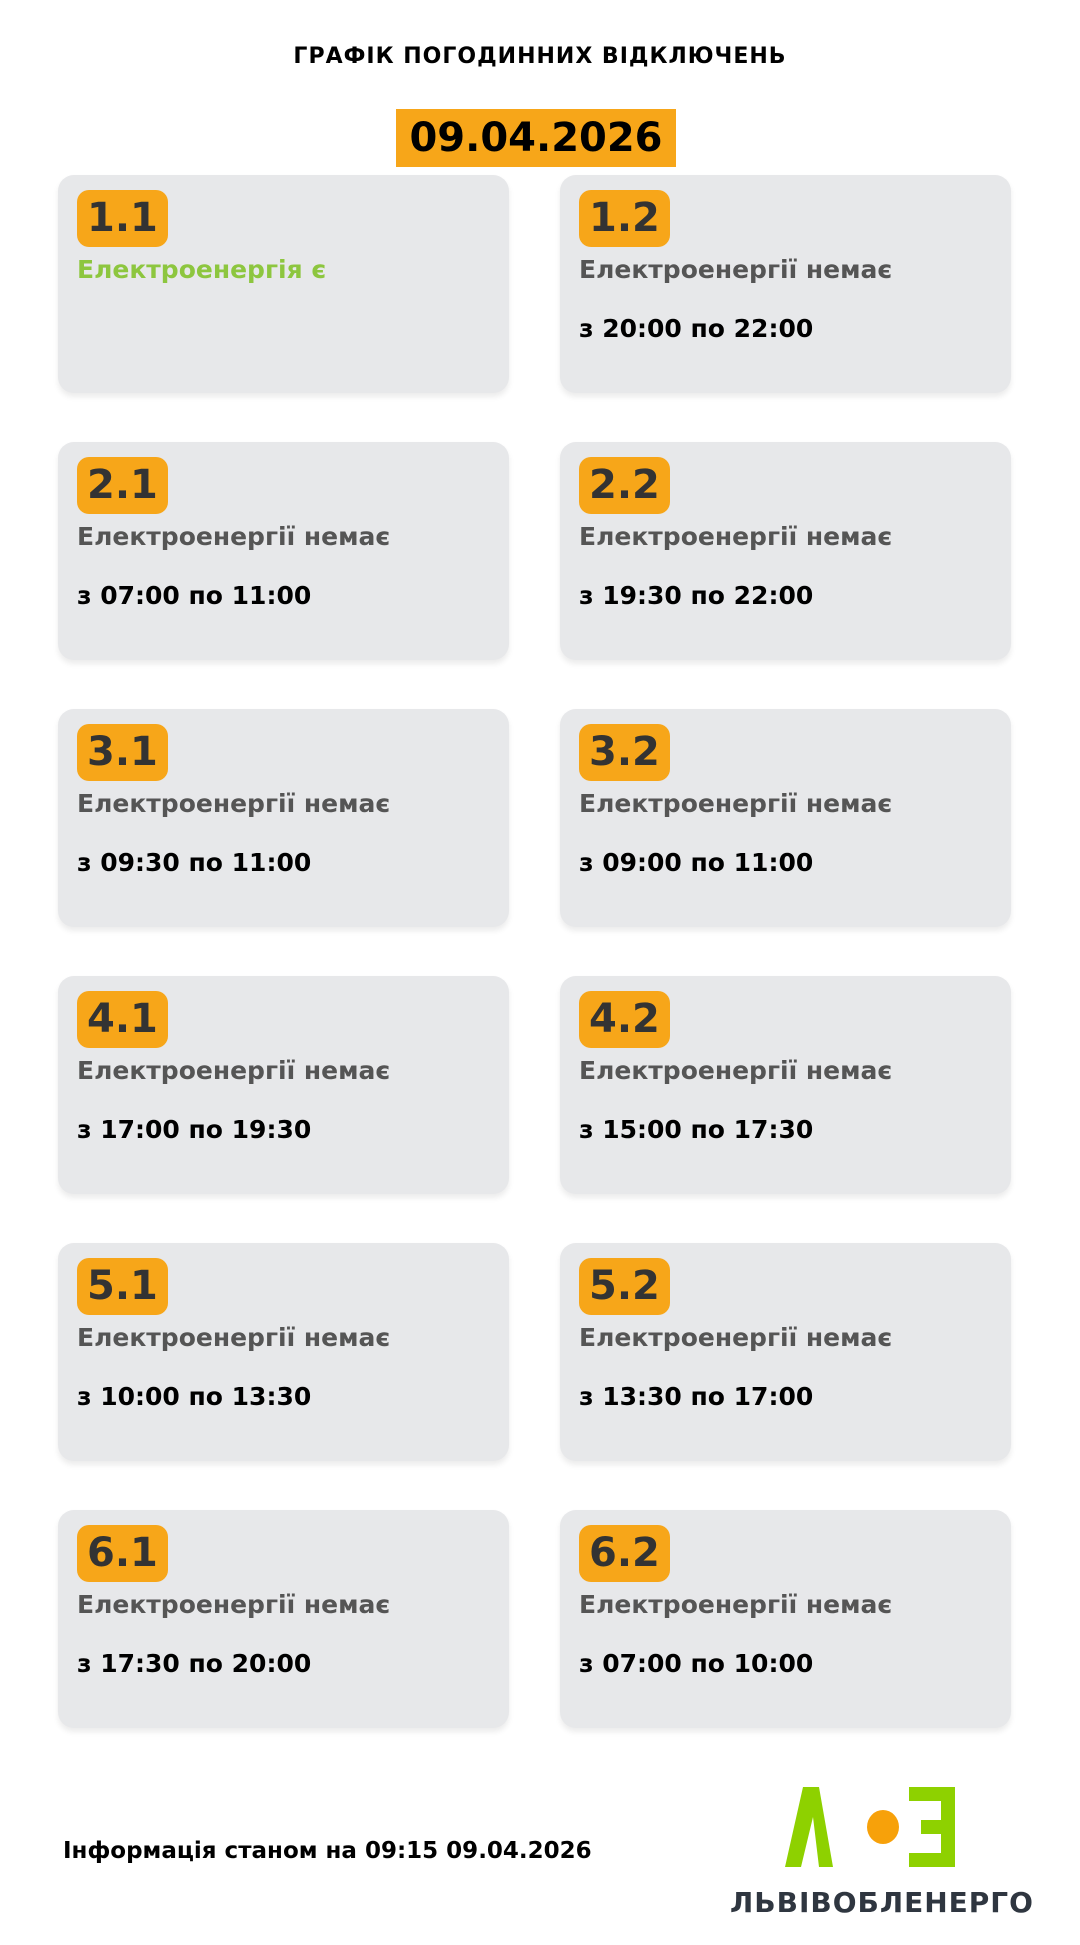 The width and height of the screenshot is (1080, 1945). I want to click on group-number: 3.1, so click(122, 752).